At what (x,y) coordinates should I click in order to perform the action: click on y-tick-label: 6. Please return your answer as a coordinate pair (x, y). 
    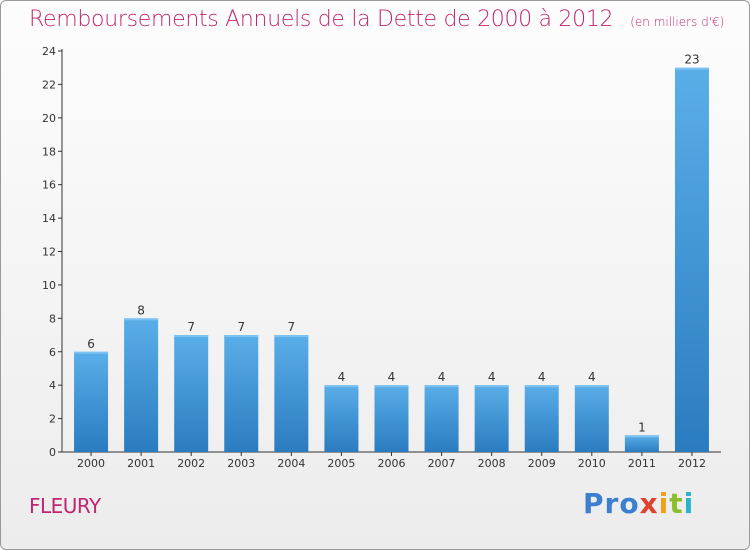
    Looking at the image, I should click on (52, 352).